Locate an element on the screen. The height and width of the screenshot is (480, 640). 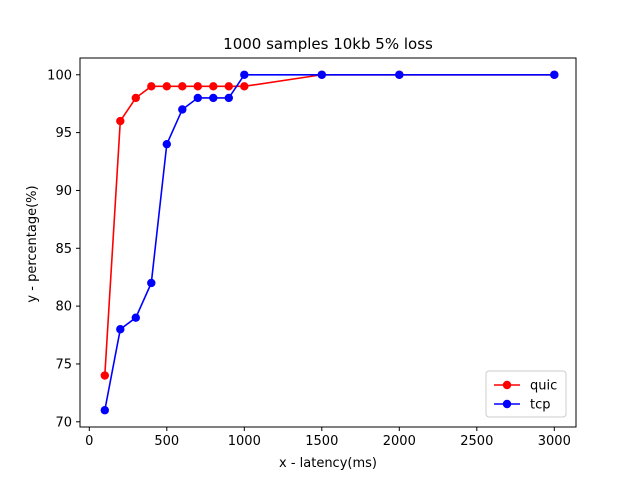
legend-swatch-marker-tcp is located at coordinates (507, 404).